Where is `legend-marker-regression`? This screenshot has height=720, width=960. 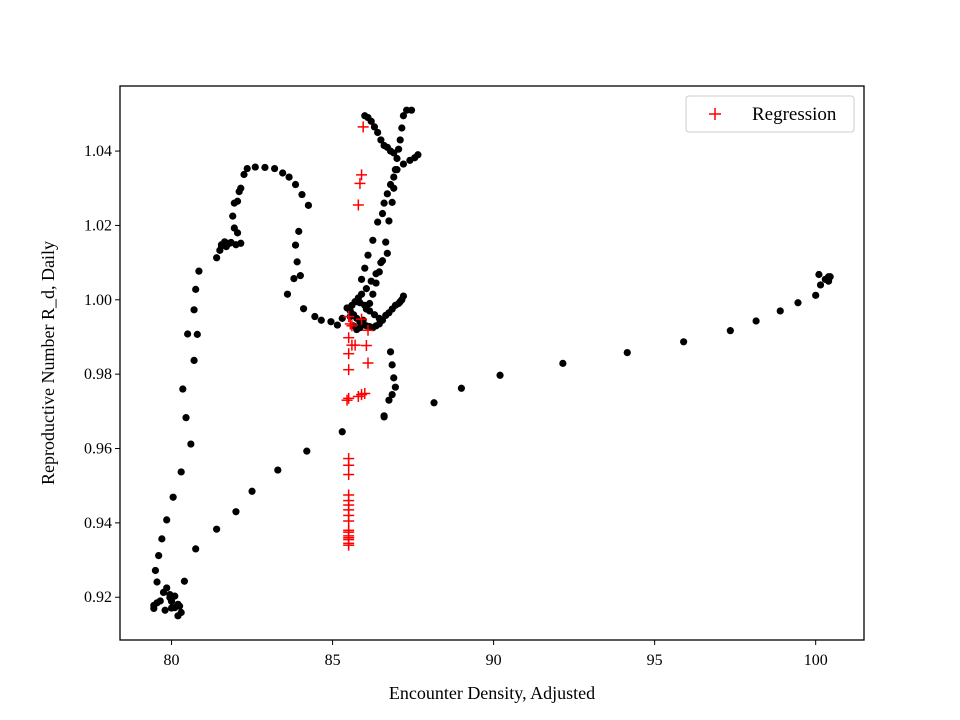
legend-marker-regression is located at coordinates (715, 114).